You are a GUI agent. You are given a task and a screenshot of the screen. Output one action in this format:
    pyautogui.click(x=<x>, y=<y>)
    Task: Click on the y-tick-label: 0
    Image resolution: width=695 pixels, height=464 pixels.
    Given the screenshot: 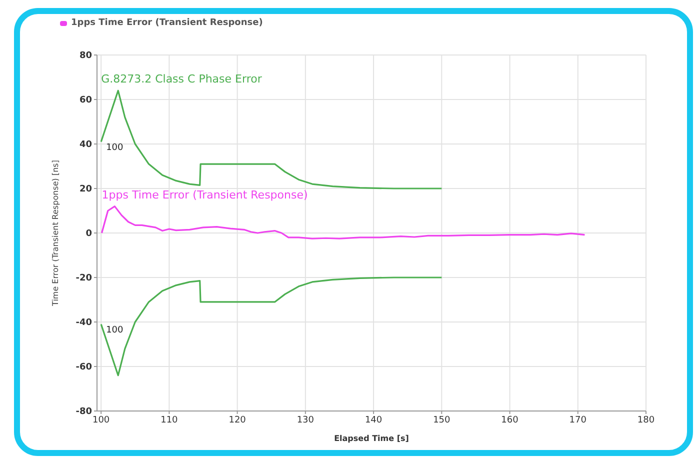 What is the action you would take?
    pyautogui.click(x=89, y=234)
    